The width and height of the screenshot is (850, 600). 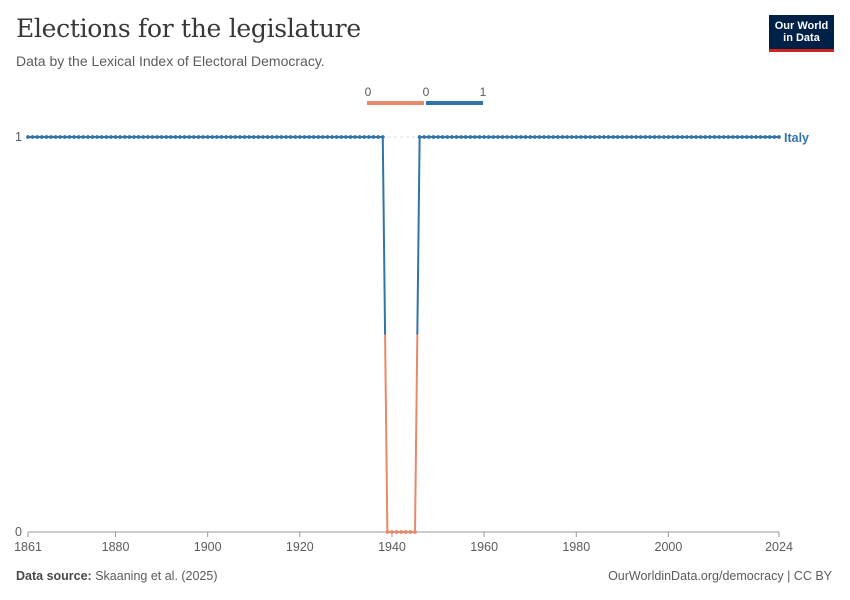 I want to click on x-tick-label-2024: 2024, so click(x=779, y=547).